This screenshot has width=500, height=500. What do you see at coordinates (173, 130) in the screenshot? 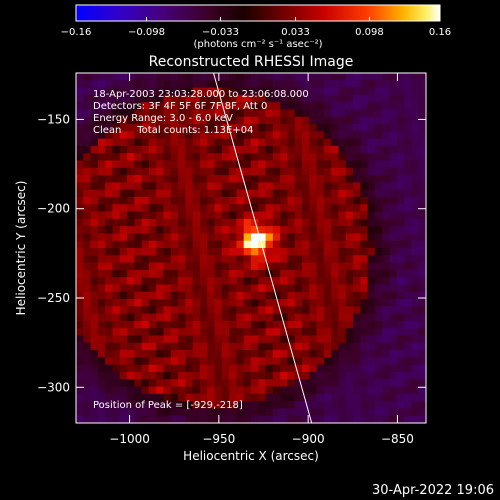
I see `annotation-clean-counts: Clean Total counts: 1.13E+04` at bounding box center [173, 130].